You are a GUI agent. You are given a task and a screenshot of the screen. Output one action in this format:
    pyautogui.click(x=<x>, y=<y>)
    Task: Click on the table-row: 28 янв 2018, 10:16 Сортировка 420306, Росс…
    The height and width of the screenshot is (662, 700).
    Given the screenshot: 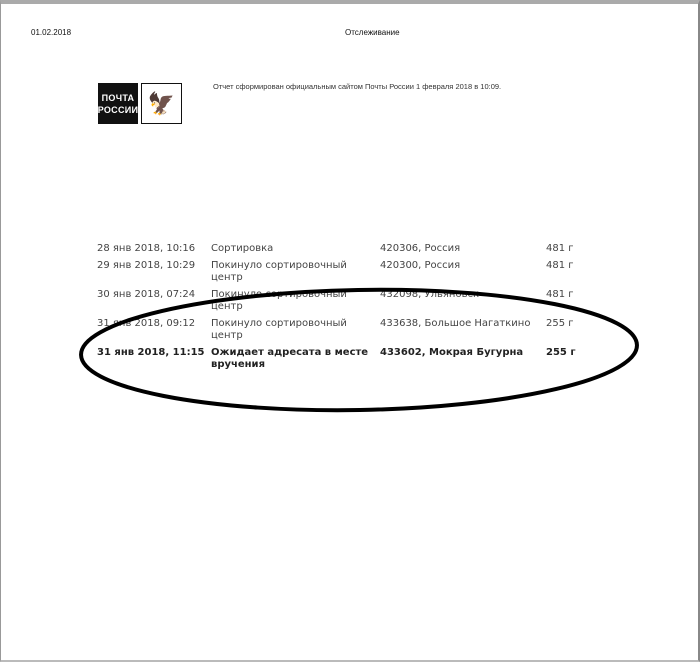 What is the action you would take?
    pyautogui.click(x=336, y=251)
    